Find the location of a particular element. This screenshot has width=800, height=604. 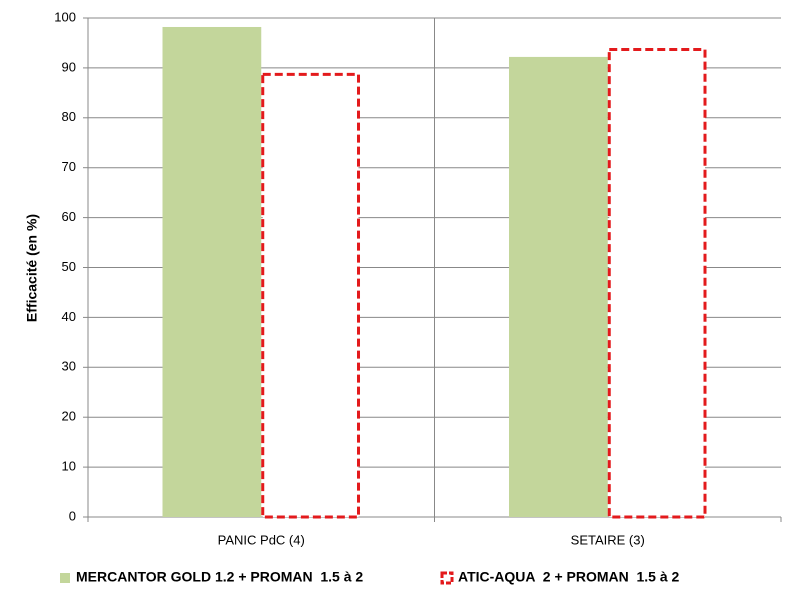

y-tick-label: 0 is located at coordinates (72, 515).